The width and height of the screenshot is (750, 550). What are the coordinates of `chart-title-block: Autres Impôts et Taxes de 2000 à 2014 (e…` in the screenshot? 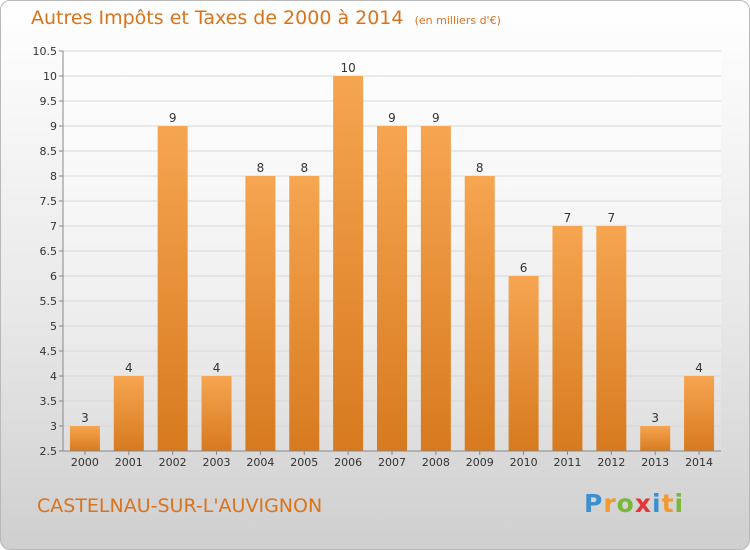 It's located at (266, 18).